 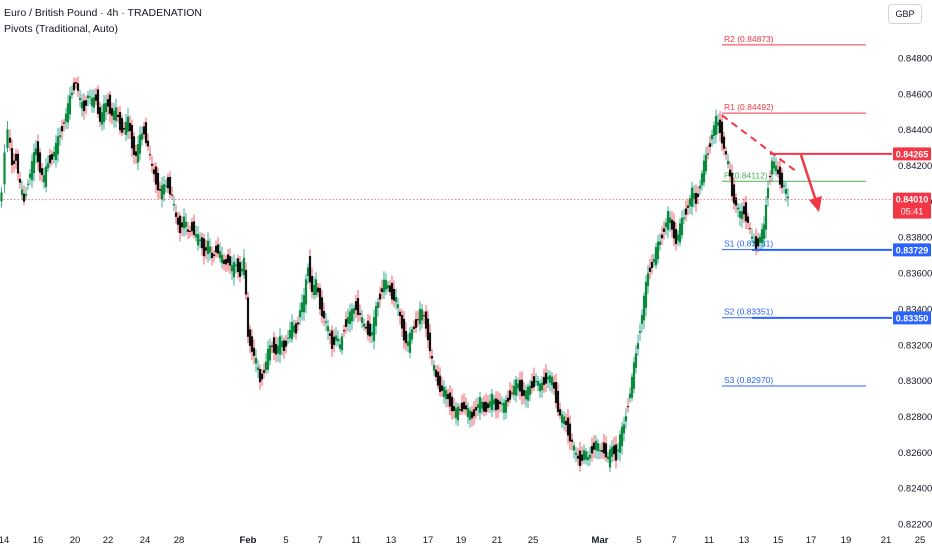 What do you see at coordinates (912, 318) in the screenshot?
I see `price-label-text: 0.83350` at bounding box center [912, 318].